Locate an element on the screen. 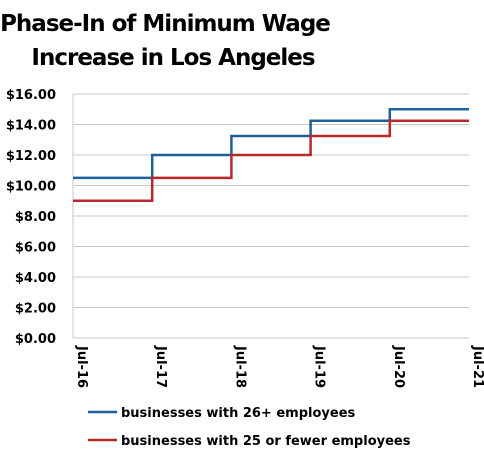 The width and height of the screenshot is (484, 463). y-tick-label: $8.00 is located at coordinates (35, 217).